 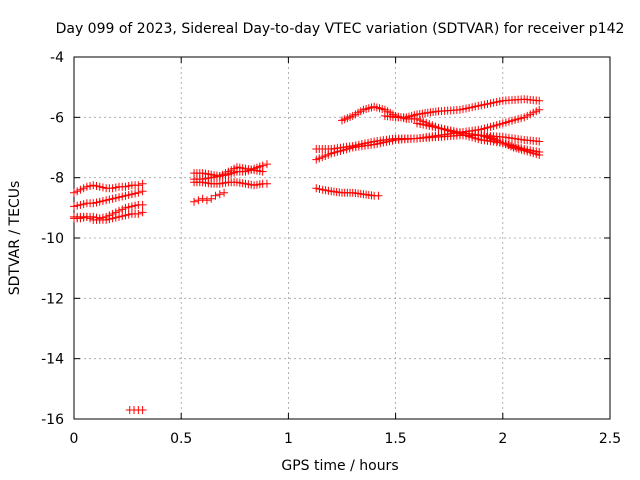 What do you see at coordinates (610, 439) in the screenshot?
I see `x-tick-label: 2.5` at bounding box center [610, 439].